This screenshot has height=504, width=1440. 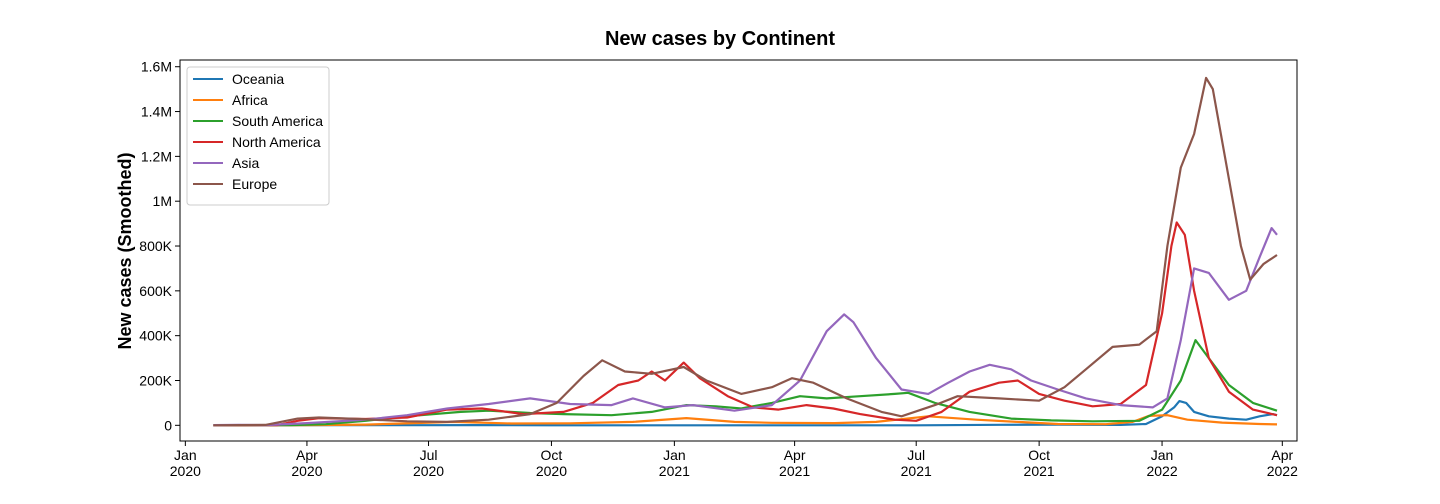 I want to click on y-tick-label: 400K, so click(x=155, y=336).